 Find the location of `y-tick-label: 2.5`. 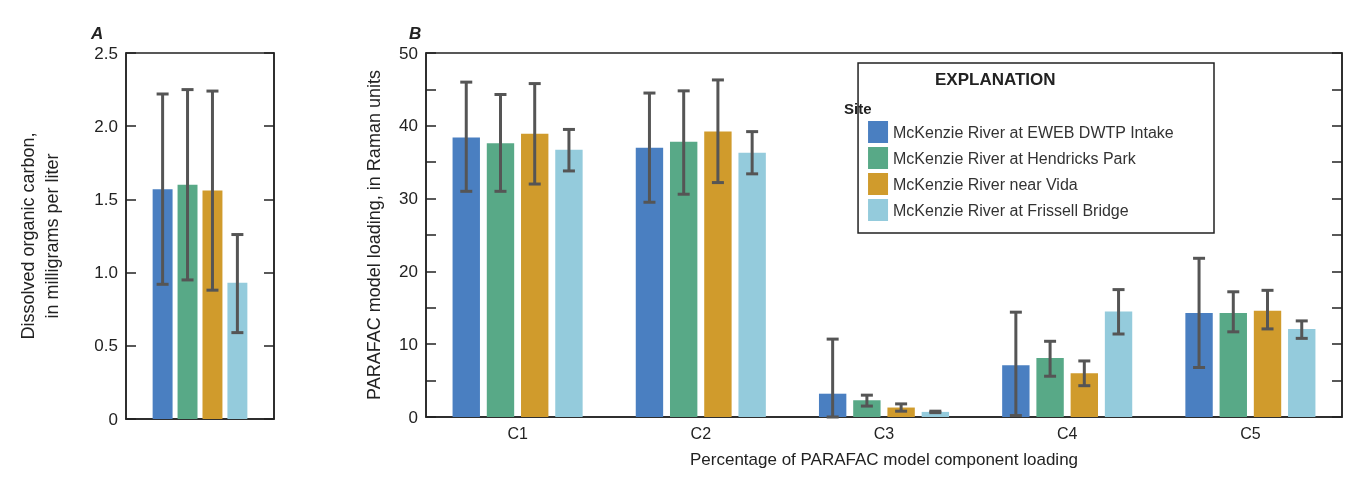

y-tick-label: 2.5 is located at coordinates (106, 53).